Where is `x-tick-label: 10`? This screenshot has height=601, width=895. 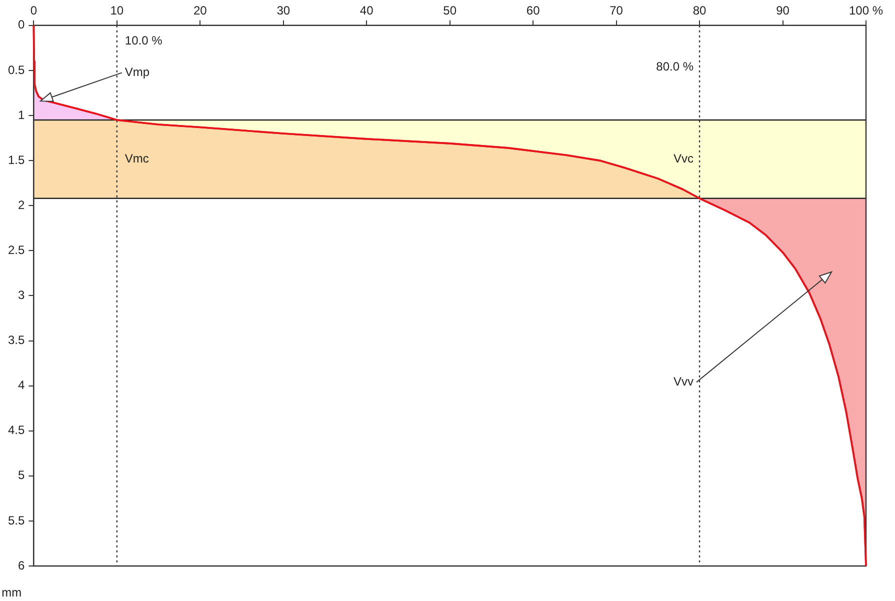
x-tick-label: 10 is located at coordinates (117, 11).